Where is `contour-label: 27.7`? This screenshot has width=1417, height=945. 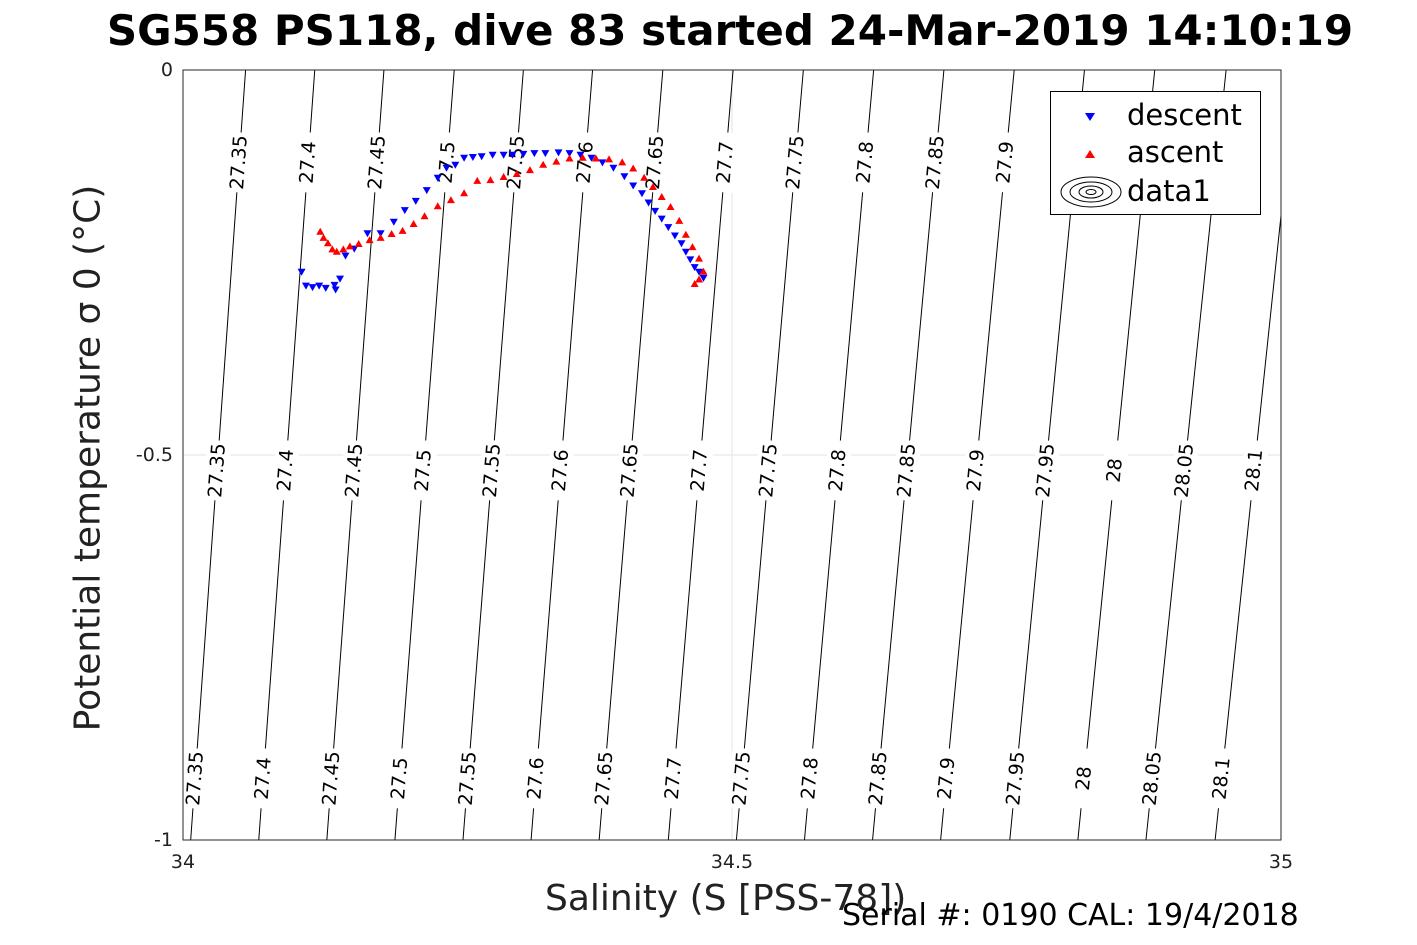
contour-label: 27.7 is located at coordinates (699, 470).